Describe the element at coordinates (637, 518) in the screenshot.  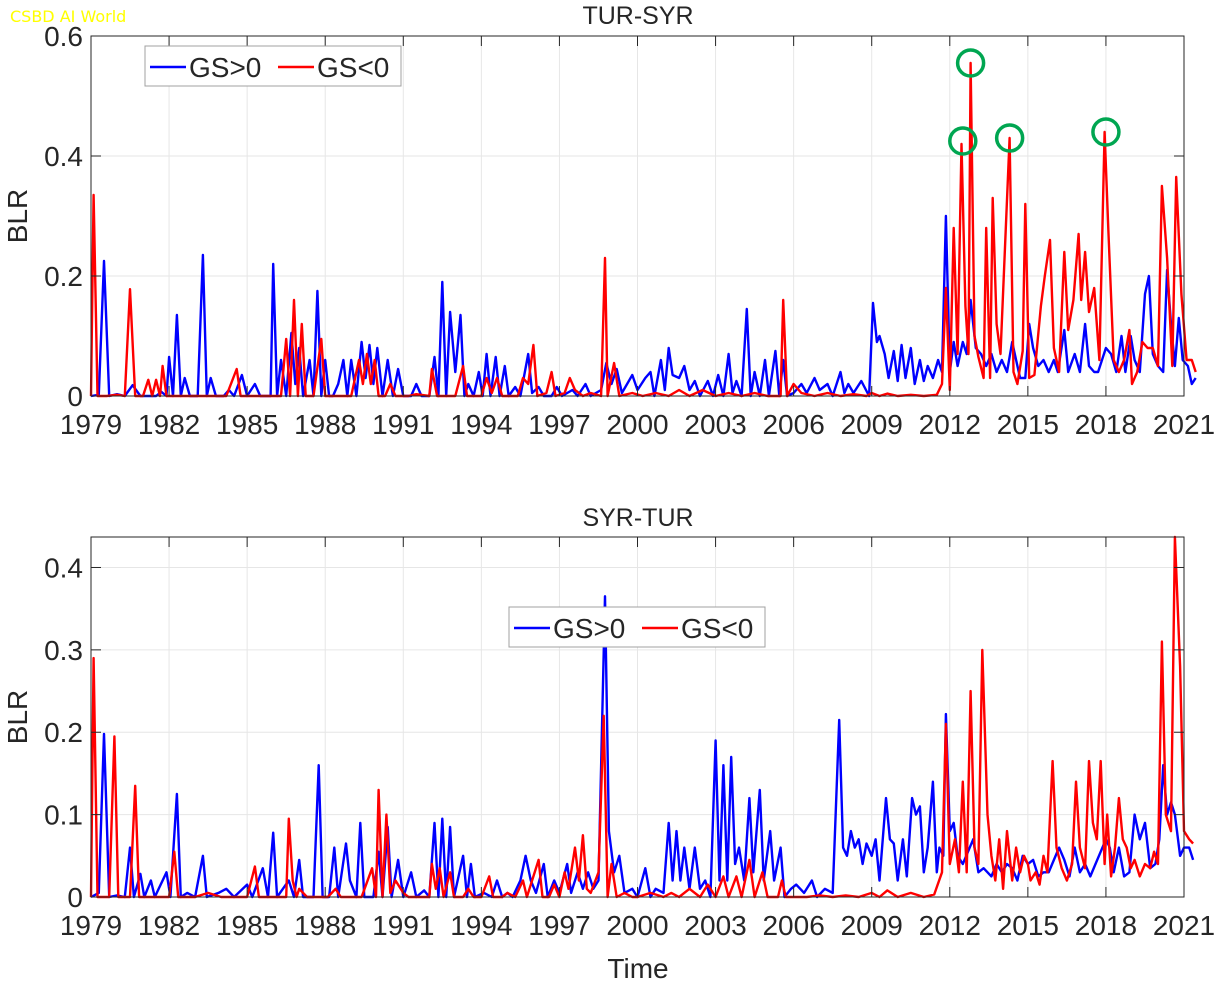
I see `chart-title: SYR-TUR` at that location.